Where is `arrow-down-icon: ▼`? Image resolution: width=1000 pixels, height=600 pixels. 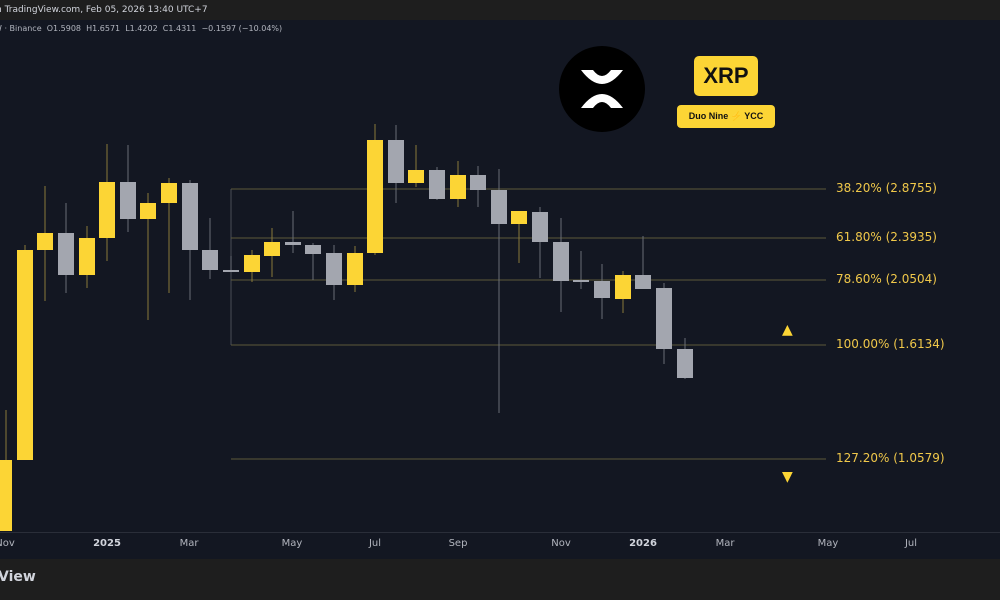 arrow-down-icon: ▼ is located at coordinates (787, 477).